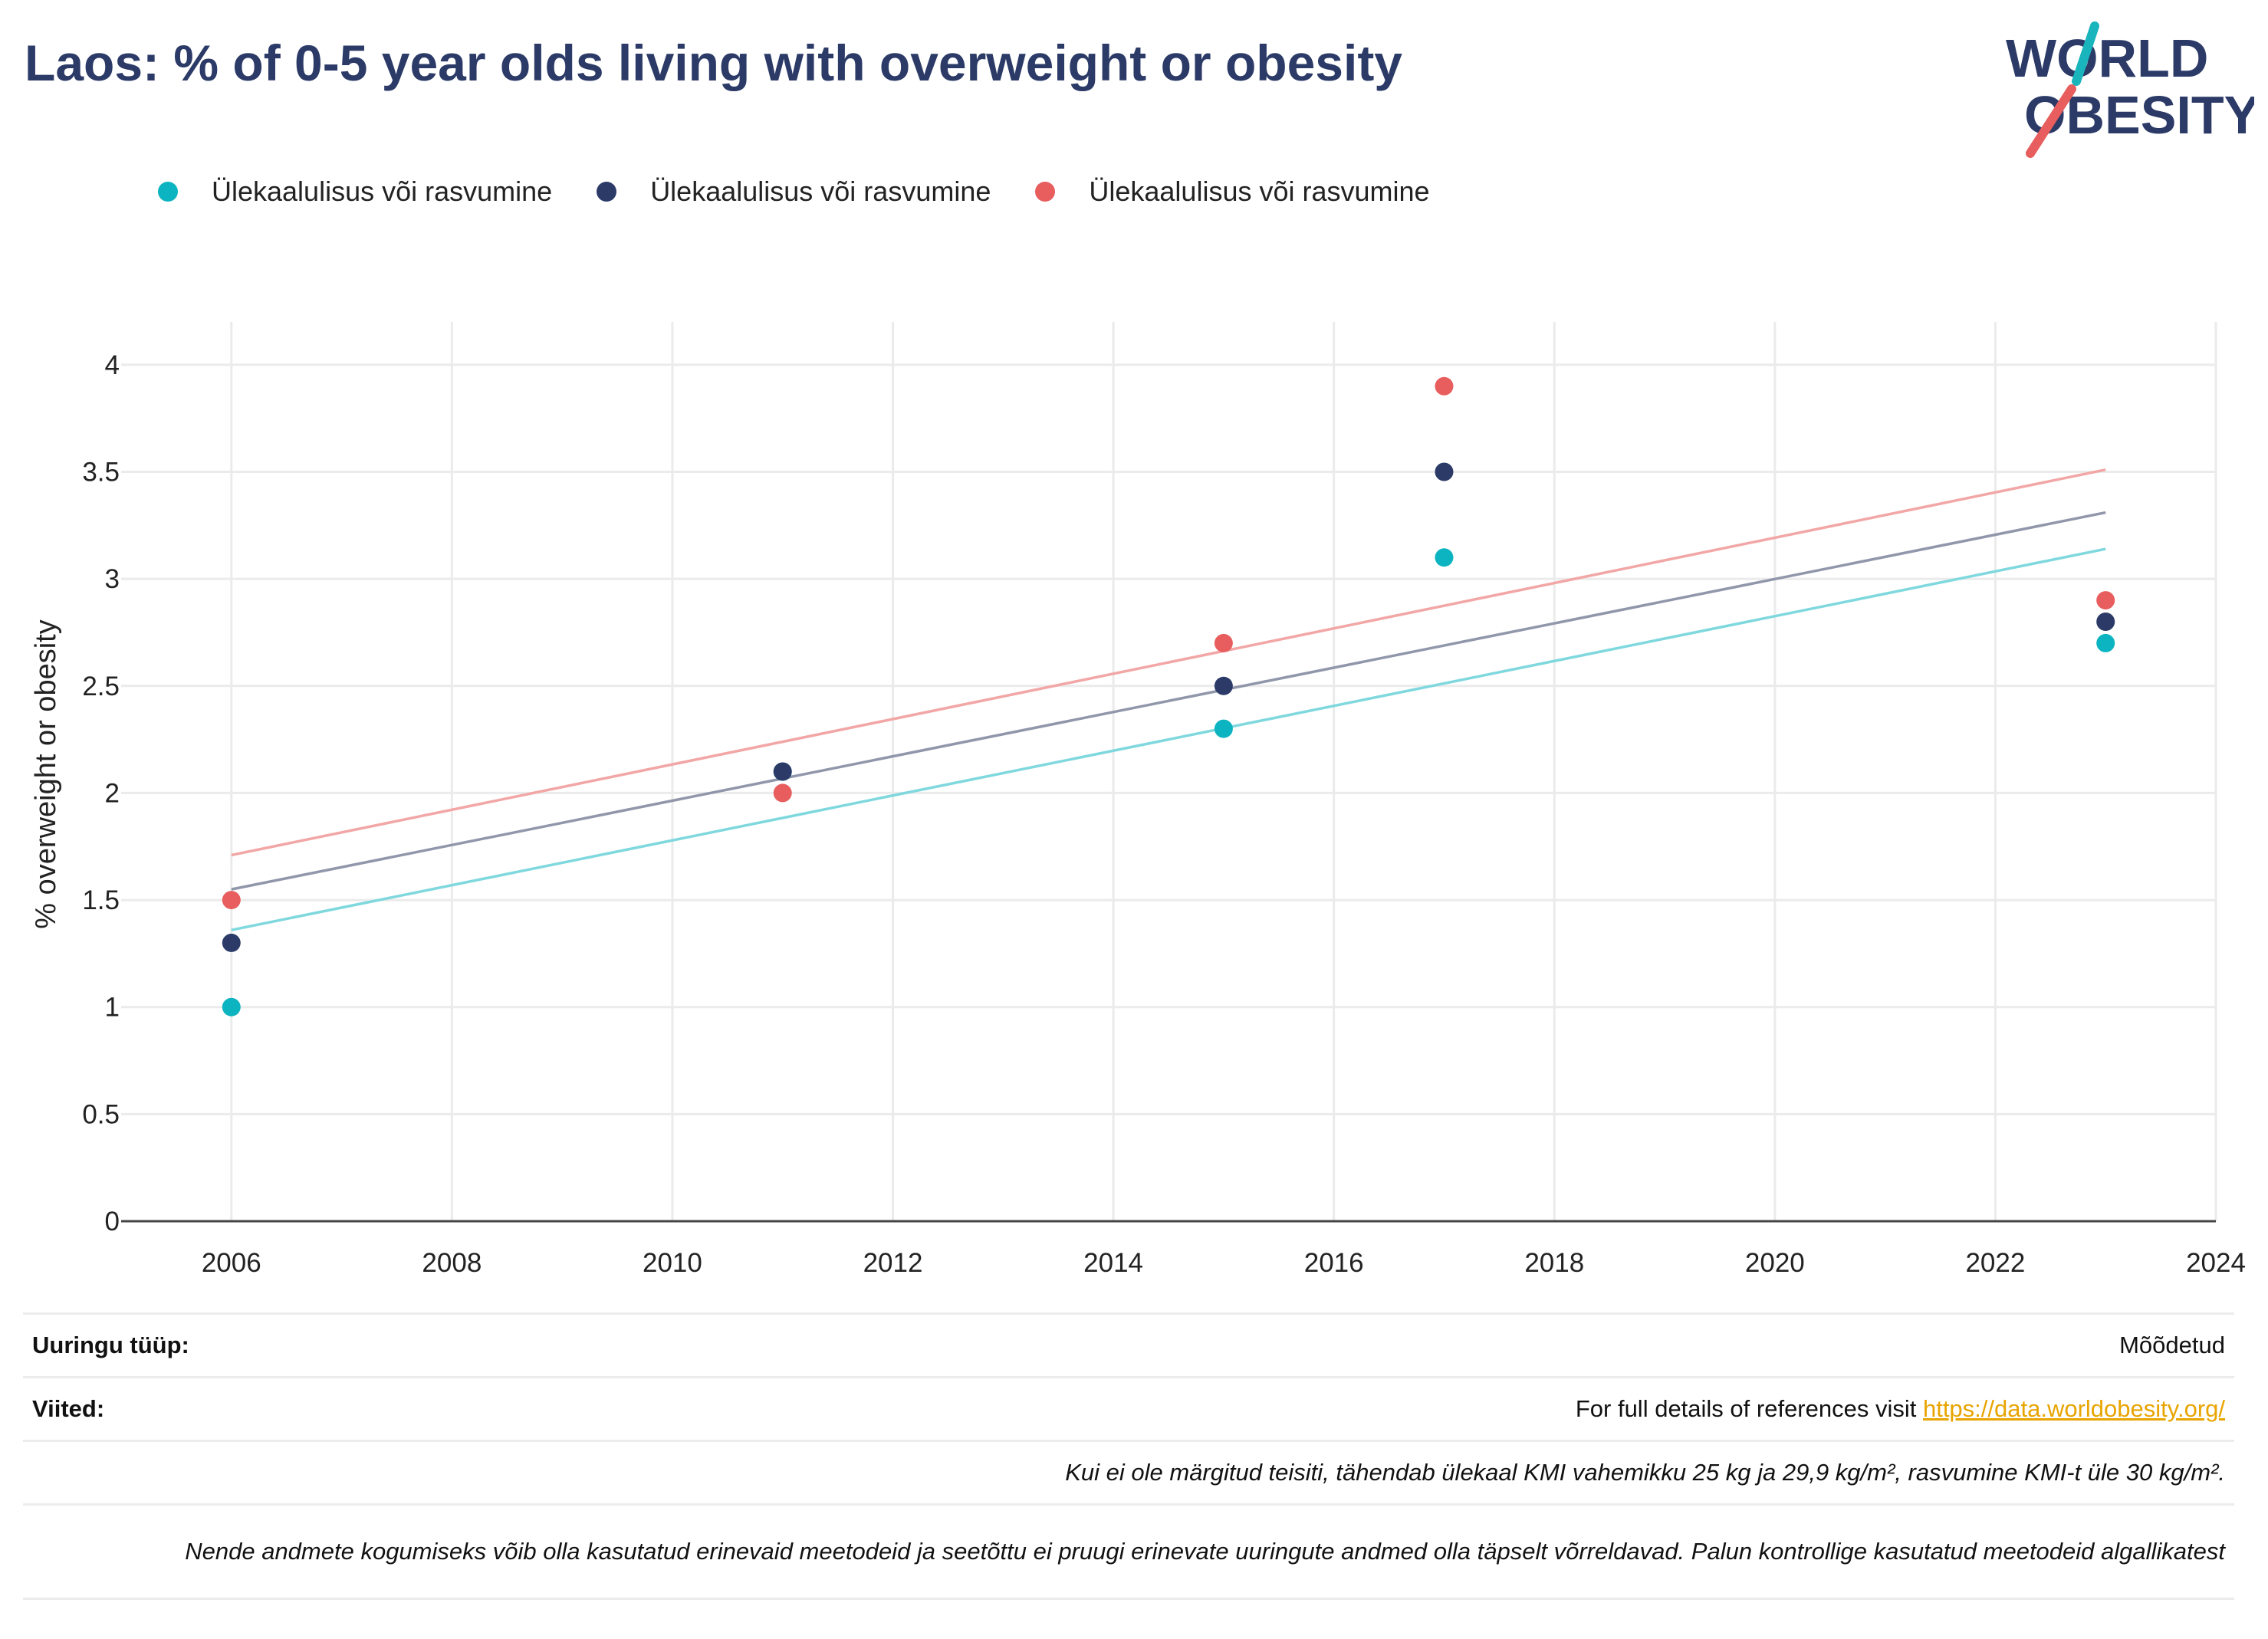 The width and height of the screenshot is (2268, 1639). I want to click on legend-item-series-1: Ülekaalulisus või rasvumine, so click(355, 192).